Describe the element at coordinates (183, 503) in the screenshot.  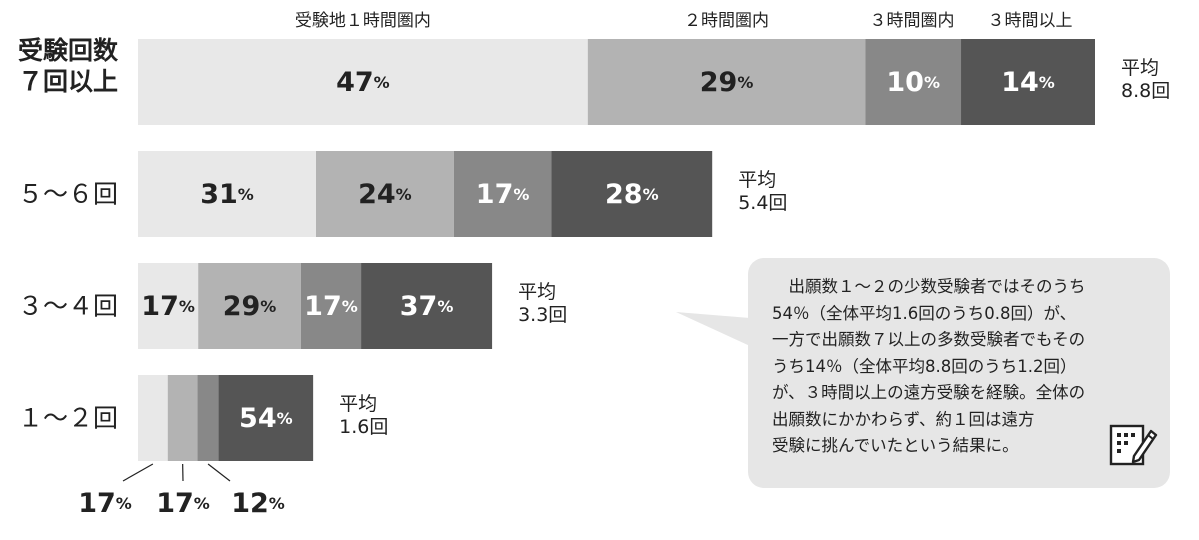
I see `data-label-r4-s2: 17%` at that location.